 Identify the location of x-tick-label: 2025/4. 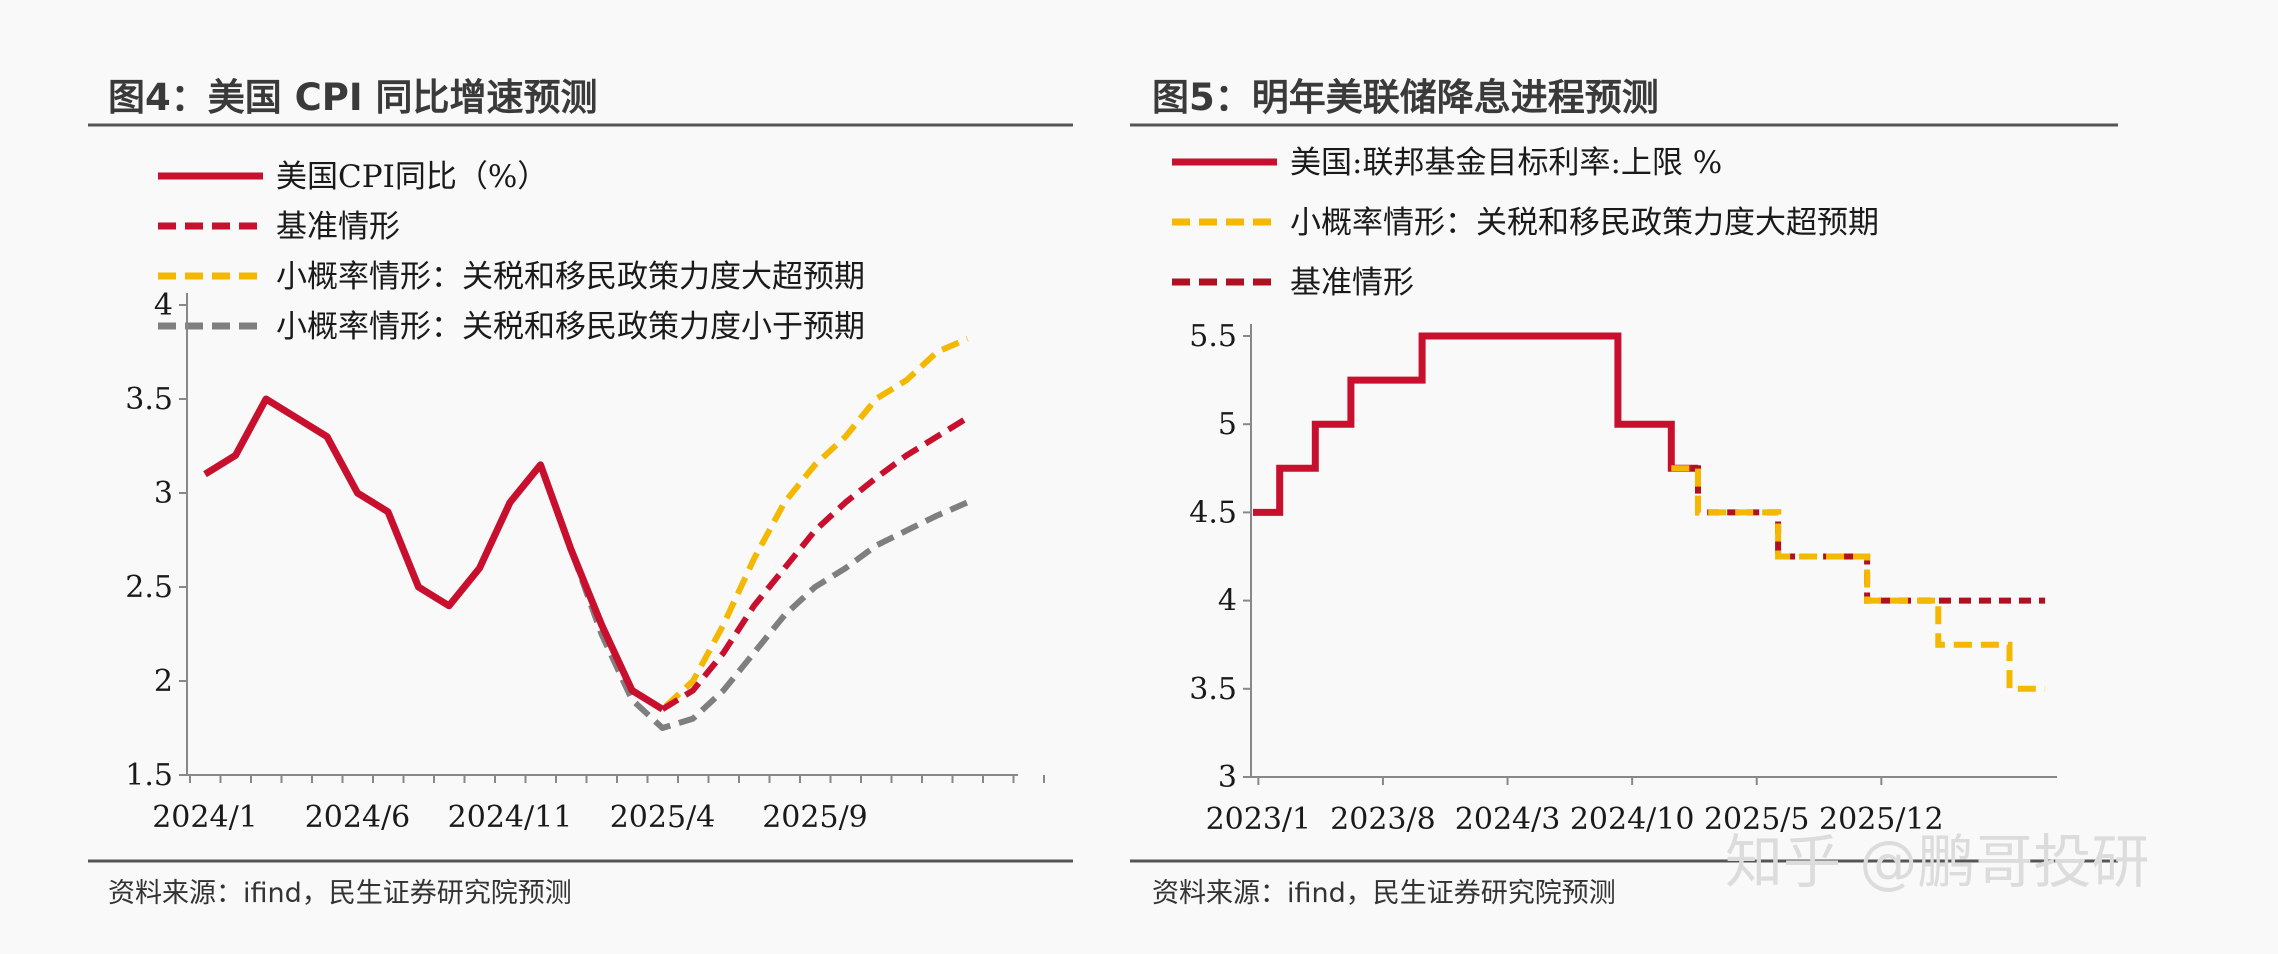
(663, 817).